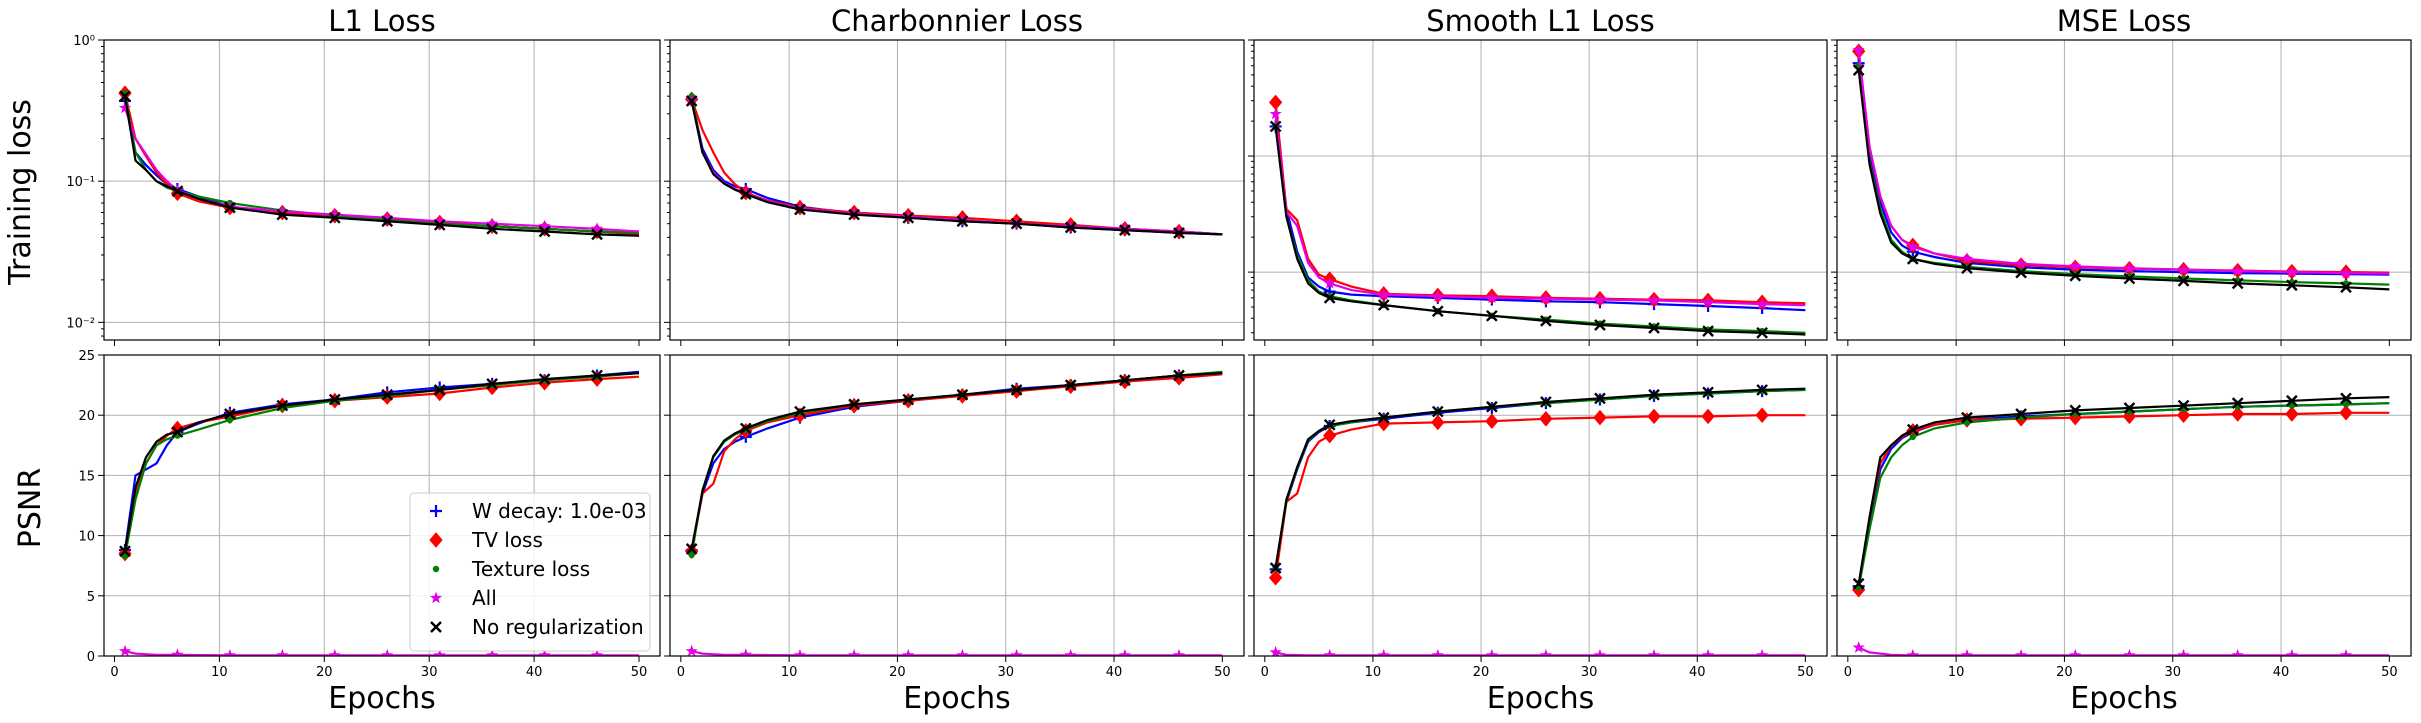  Describe the element at coordinates (86, 416) in the screenshot. I see `ytick-label: 20` at that location.